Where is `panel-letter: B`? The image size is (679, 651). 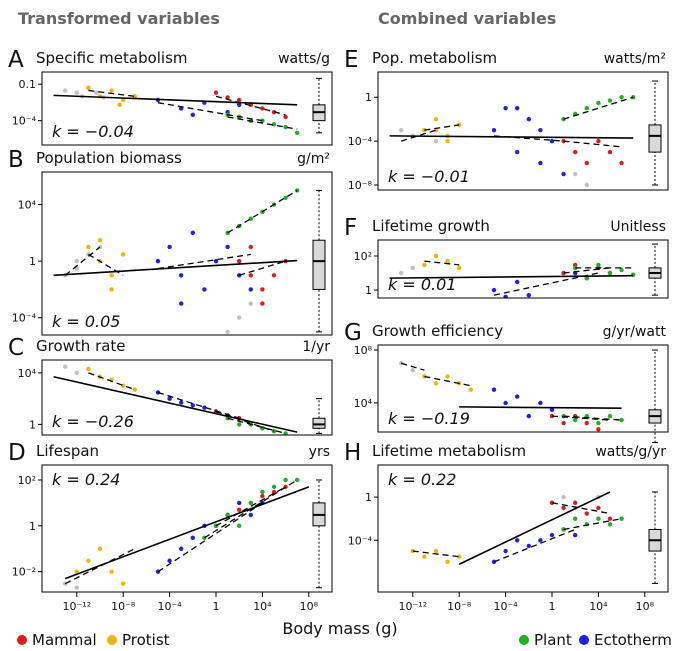
panel-letter: B is located at coordinates (16, 160).